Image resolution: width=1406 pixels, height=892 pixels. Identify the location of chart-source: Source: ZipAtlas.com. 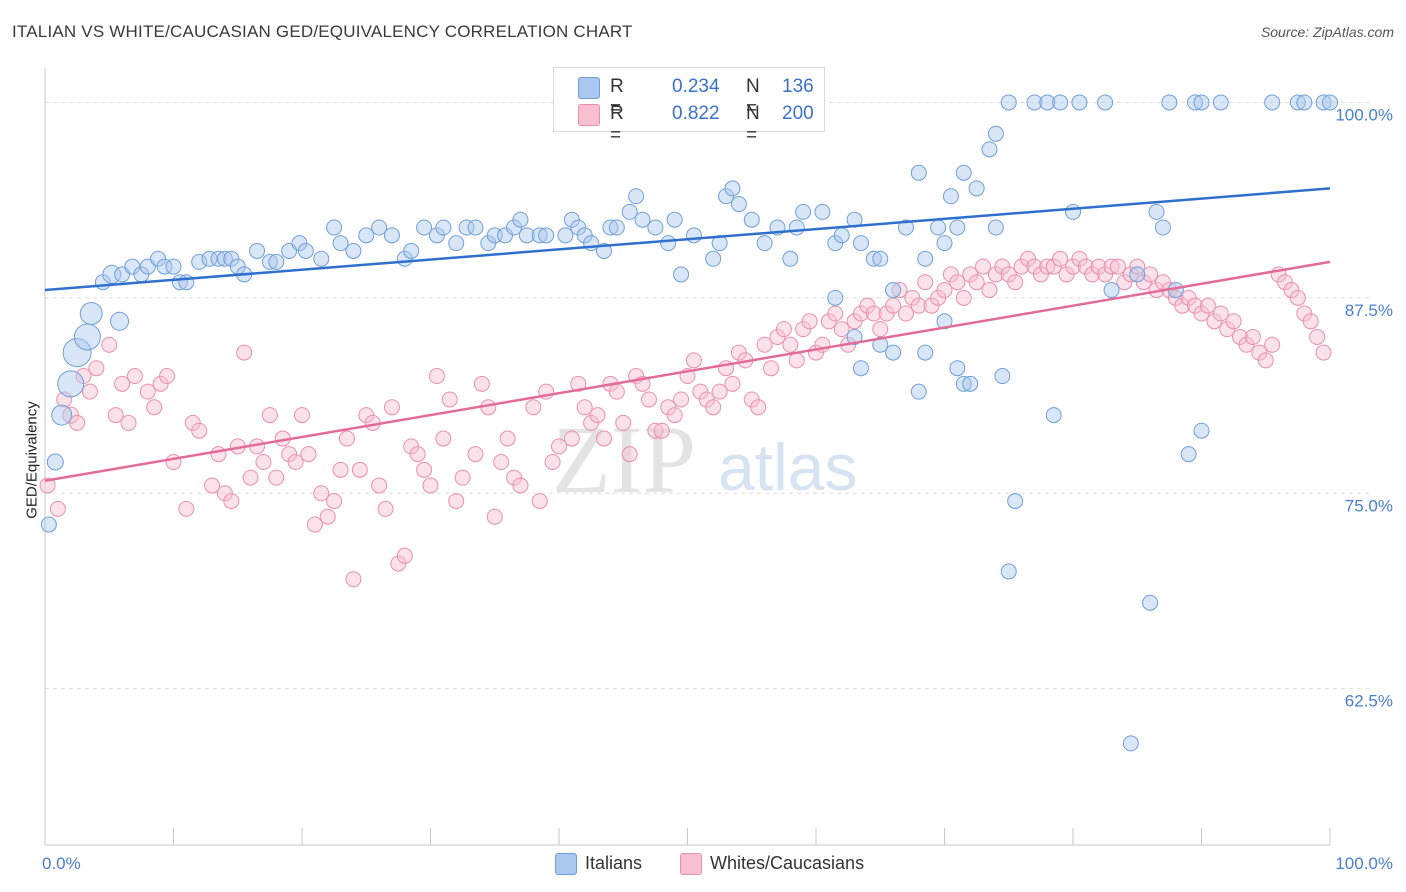
(1327, 32).